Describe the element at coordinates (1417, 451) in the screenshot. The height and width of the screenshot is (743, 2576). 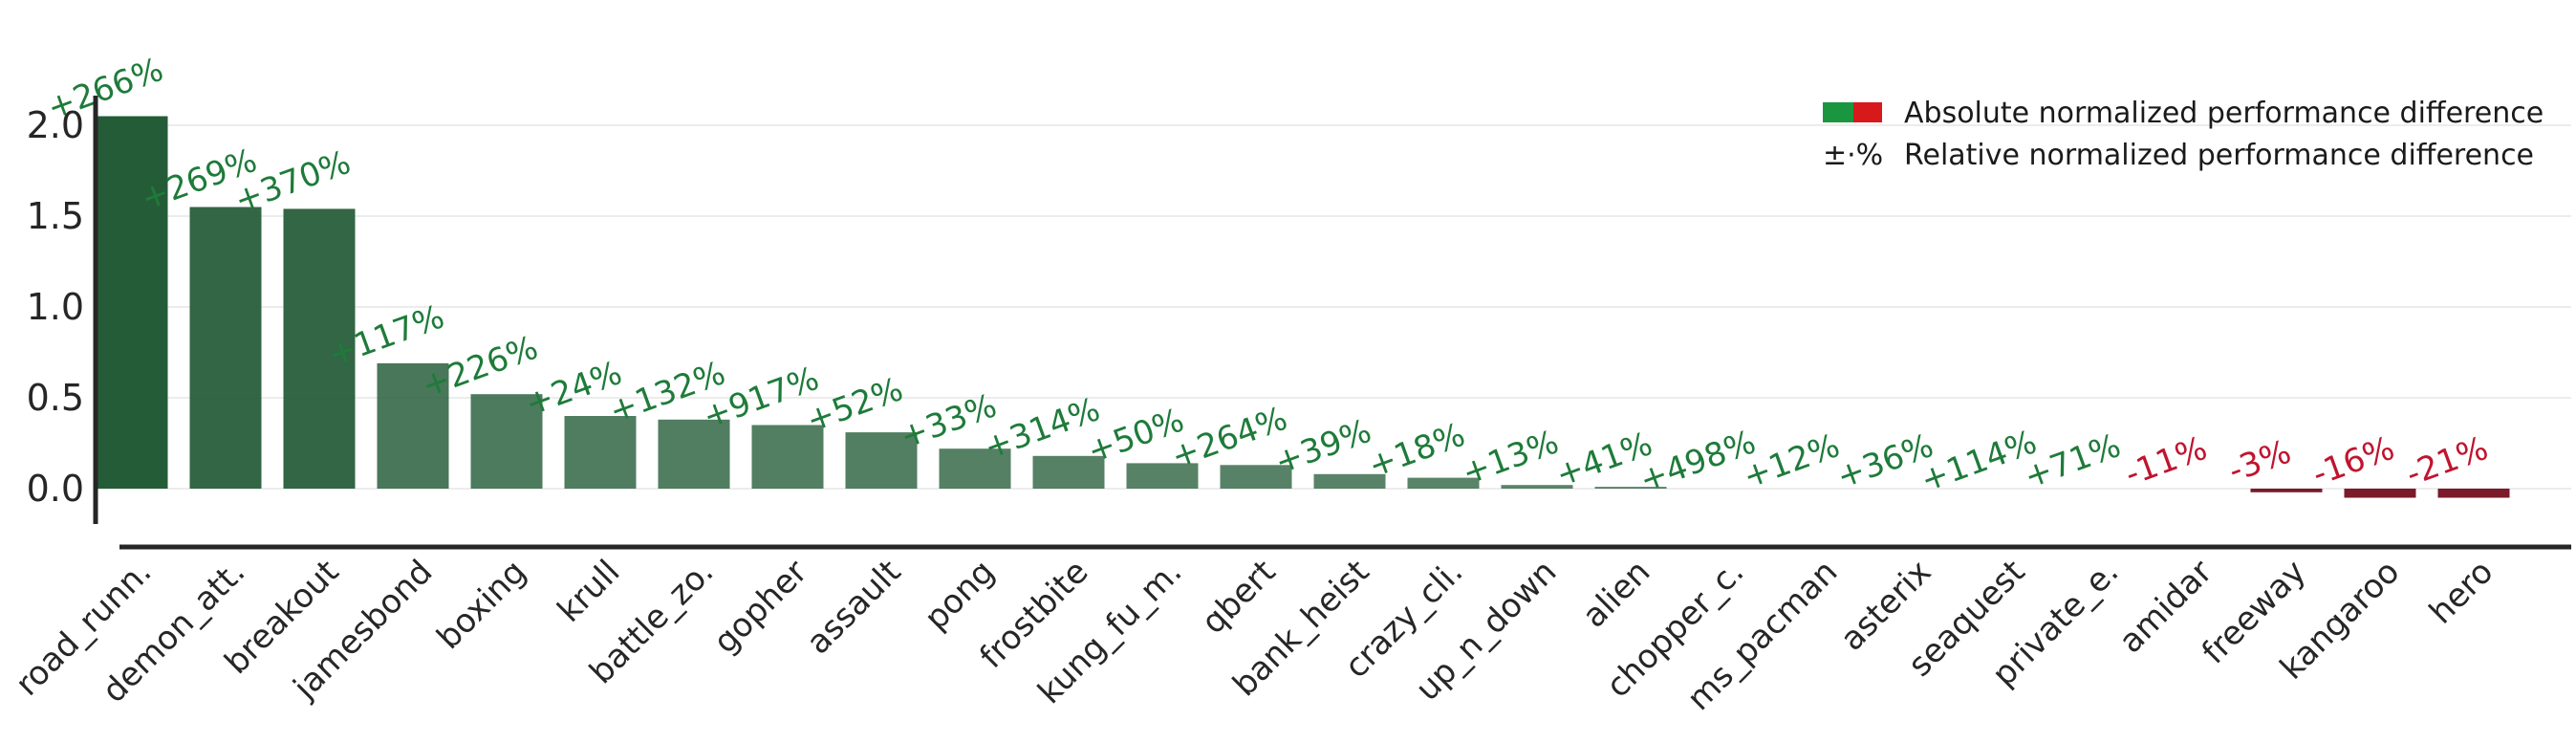
I see `relative-label: +18%` at that location.